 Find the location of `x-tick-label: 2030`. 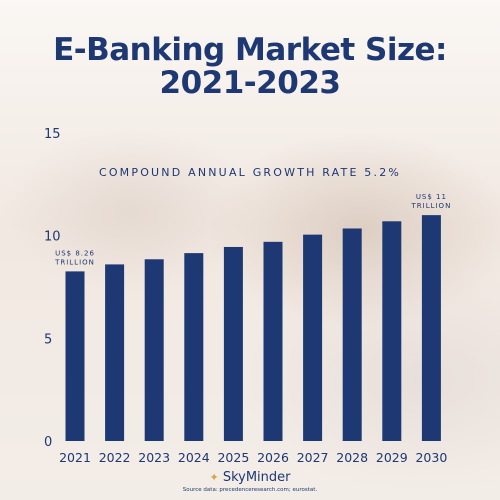

x-tick-label: 2030 is located at coordinates (431, 457).